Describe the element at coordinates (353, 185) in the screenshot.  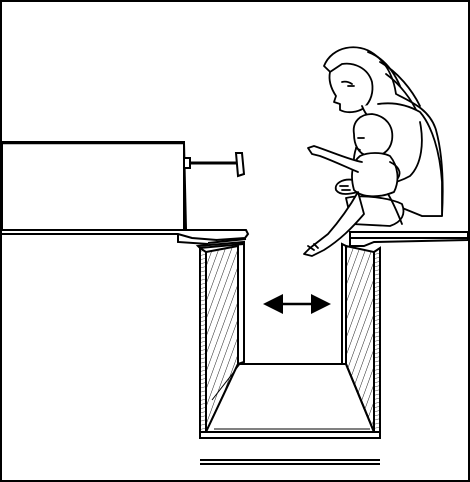
I see `baby` at that location.